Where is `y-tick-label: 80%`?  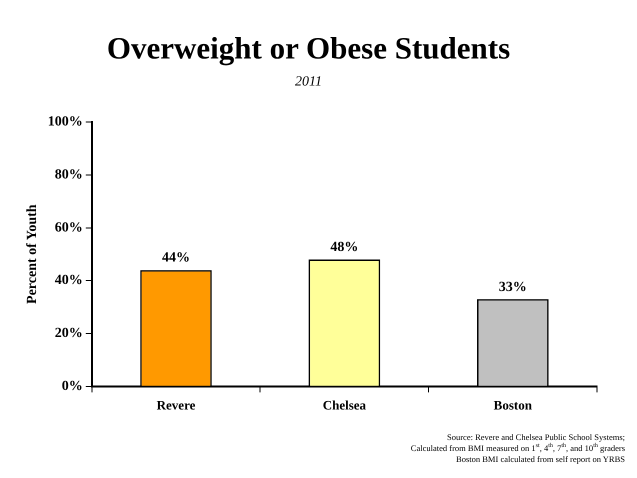
y-tick-label: 80% is located at coordinates (68, 174).